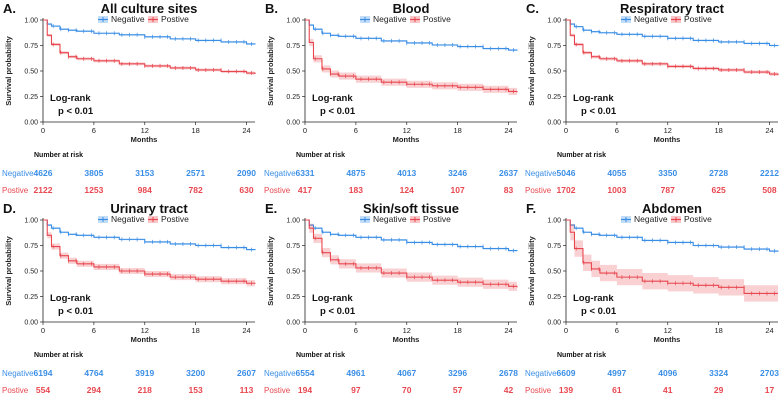  I want to click on panel-letter: D., so click(9, 208).